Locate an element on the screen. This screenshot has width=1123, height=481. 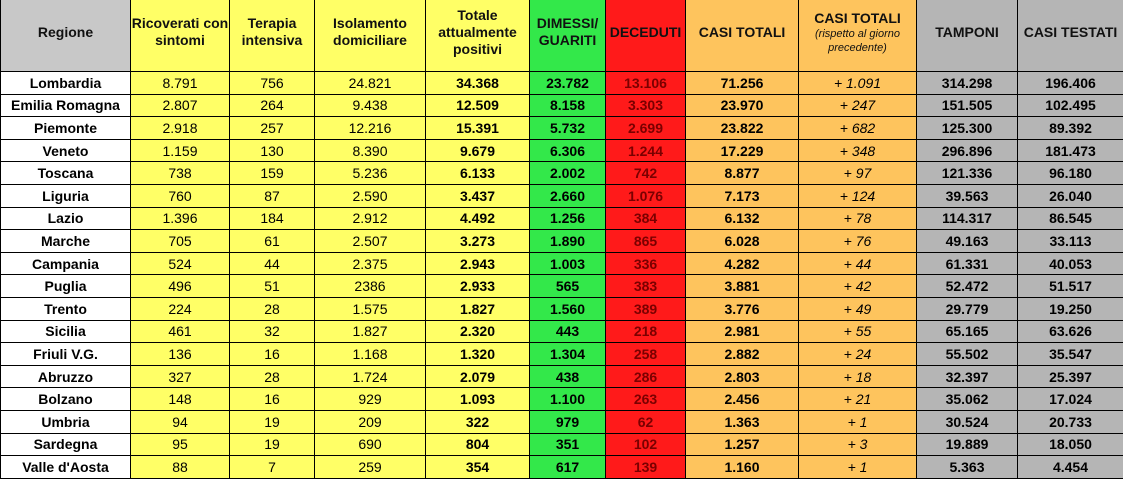
cell-ricoverati: 88 is located at coordinates (180, 467).